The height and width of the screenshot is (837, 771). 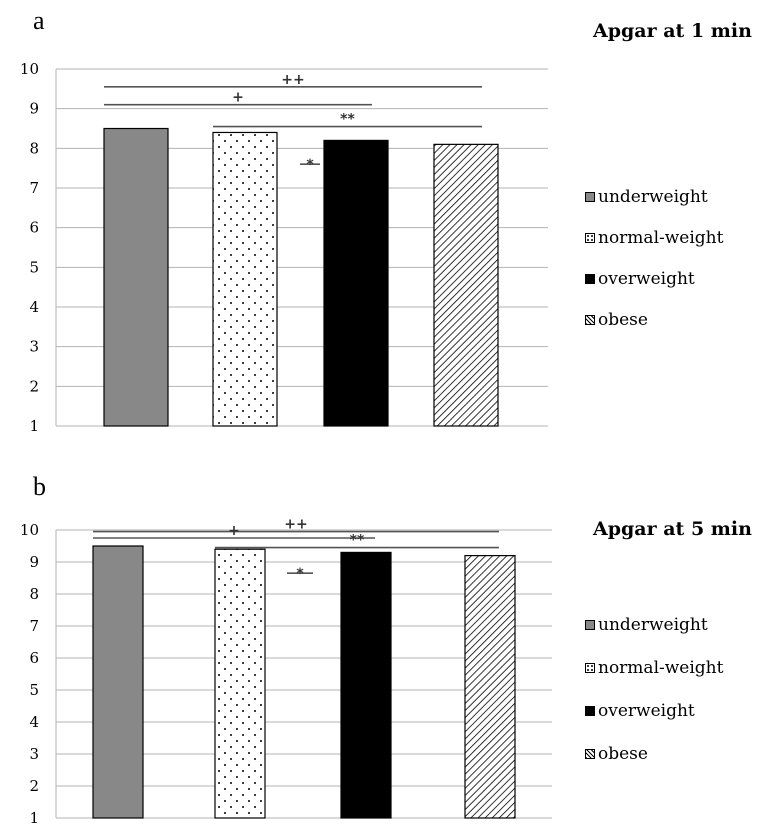 I want to click on chart-title: Apgar at 5 min, so click(x=672, y=529).